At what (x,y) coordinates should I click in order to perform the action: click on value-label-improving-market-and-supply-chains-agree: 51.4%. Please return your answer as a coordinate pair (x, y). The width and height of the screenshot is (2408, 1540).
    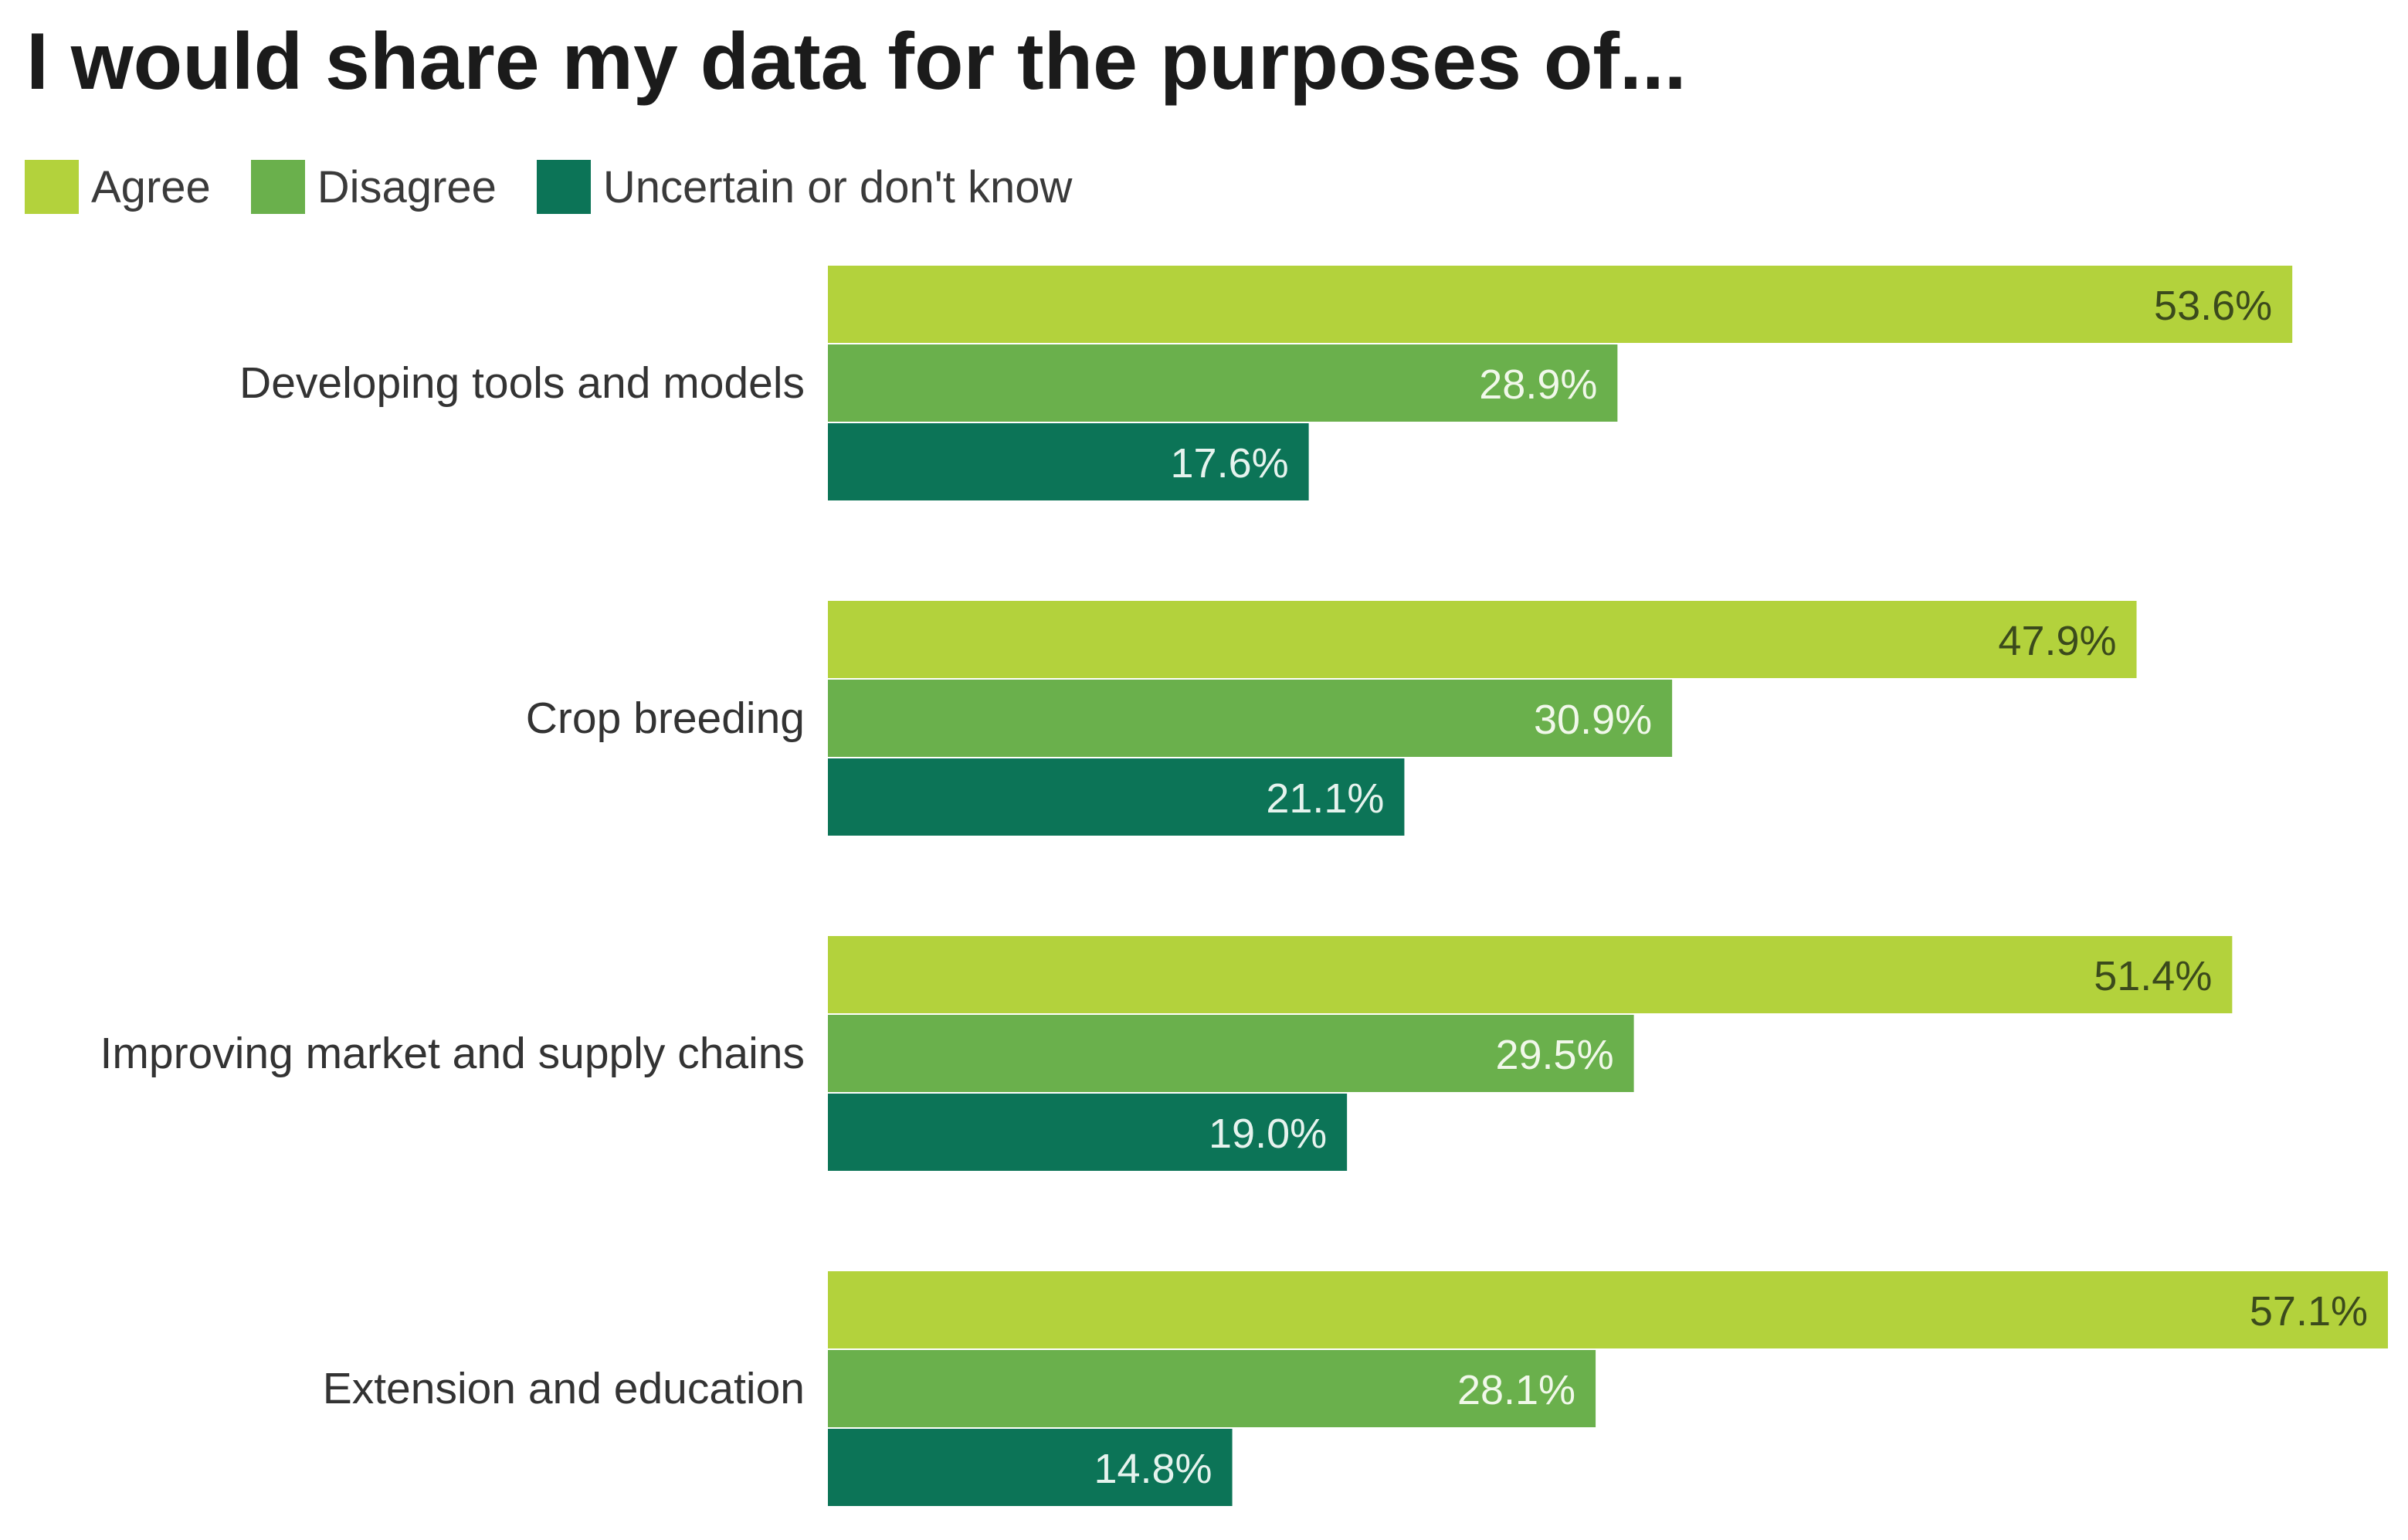
    Looking at the image, I should click on (2153, 976).